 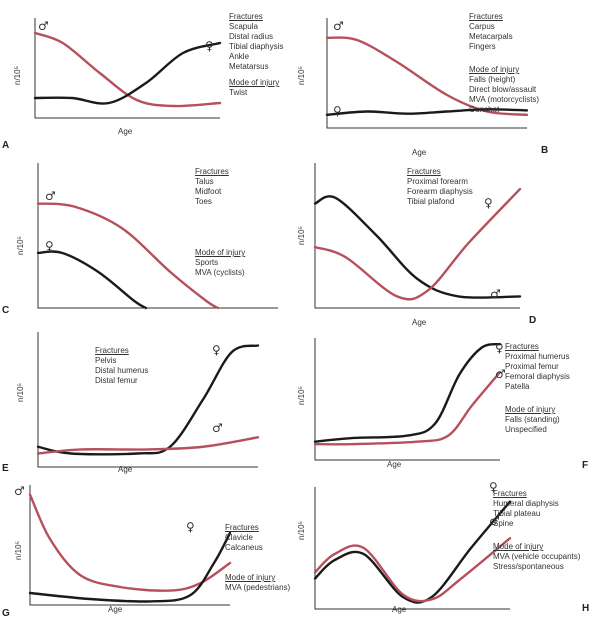 What do you see at coordinates (532, 366) in the screenshot?
I see `fracture-item: Proximal femur` at bounding box center [532, 366].